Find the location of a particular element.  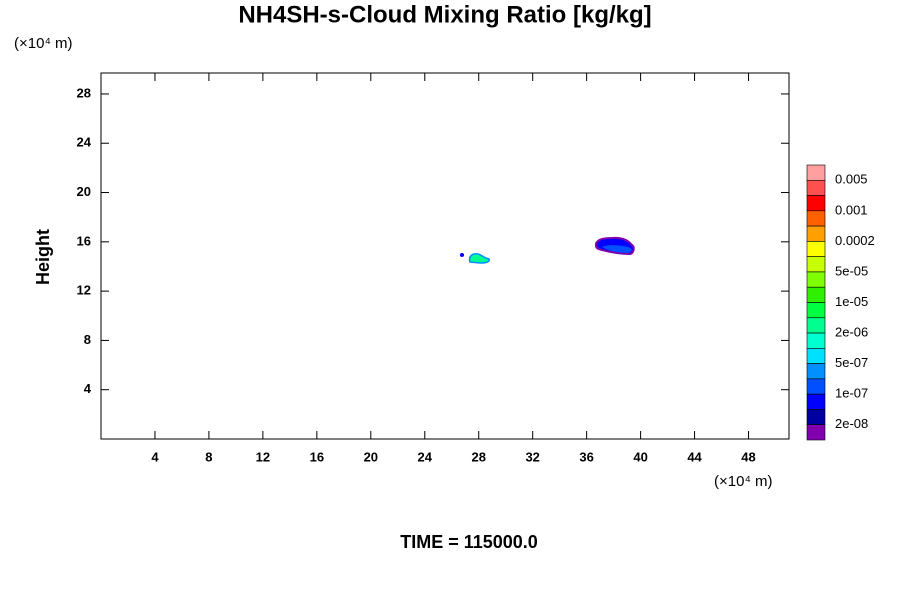

chart-title: NH4SH-s-Cloud Mixing Ratio [kg/kg] is located at coordinates (444, 14).